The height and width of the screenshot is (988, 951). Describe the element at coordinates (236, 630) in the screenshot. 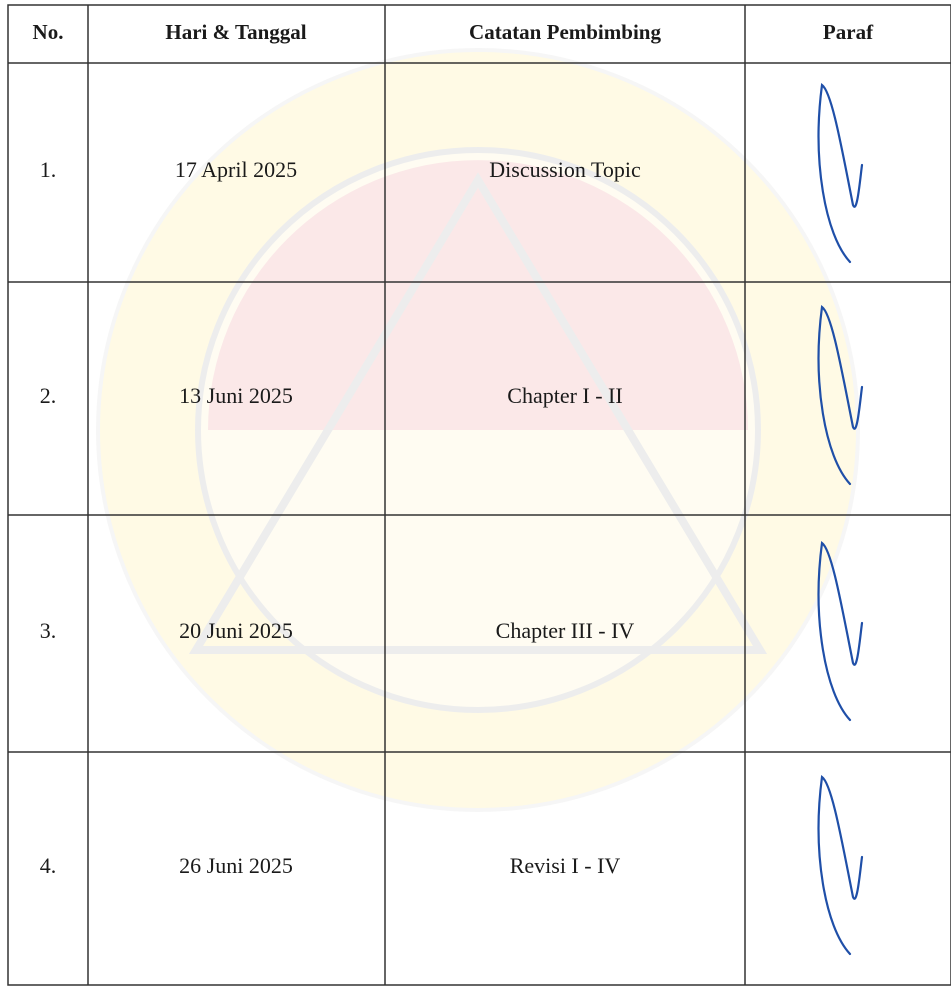

I see `table-cell: 20 Juni 2025` at that location.